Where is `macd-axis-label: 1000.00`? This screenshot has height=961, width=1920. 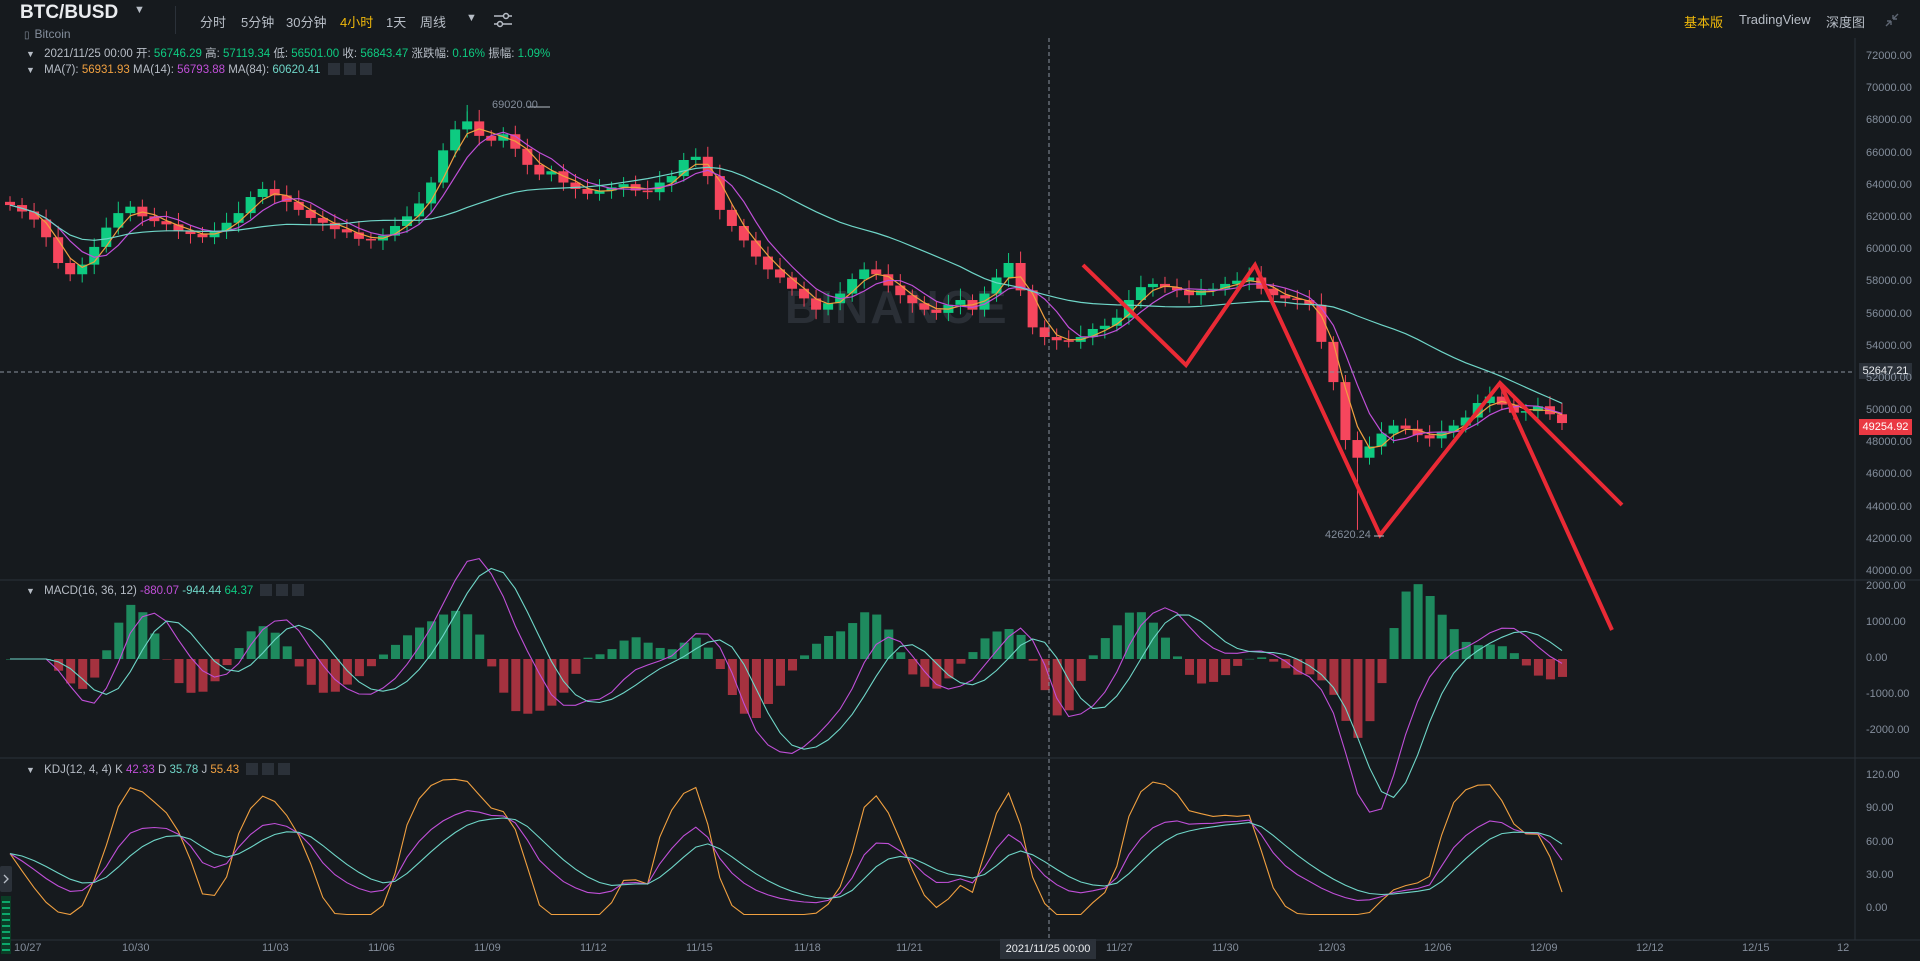
macd-axis-label: 1000.00 is located at coordinates (1886, 622).